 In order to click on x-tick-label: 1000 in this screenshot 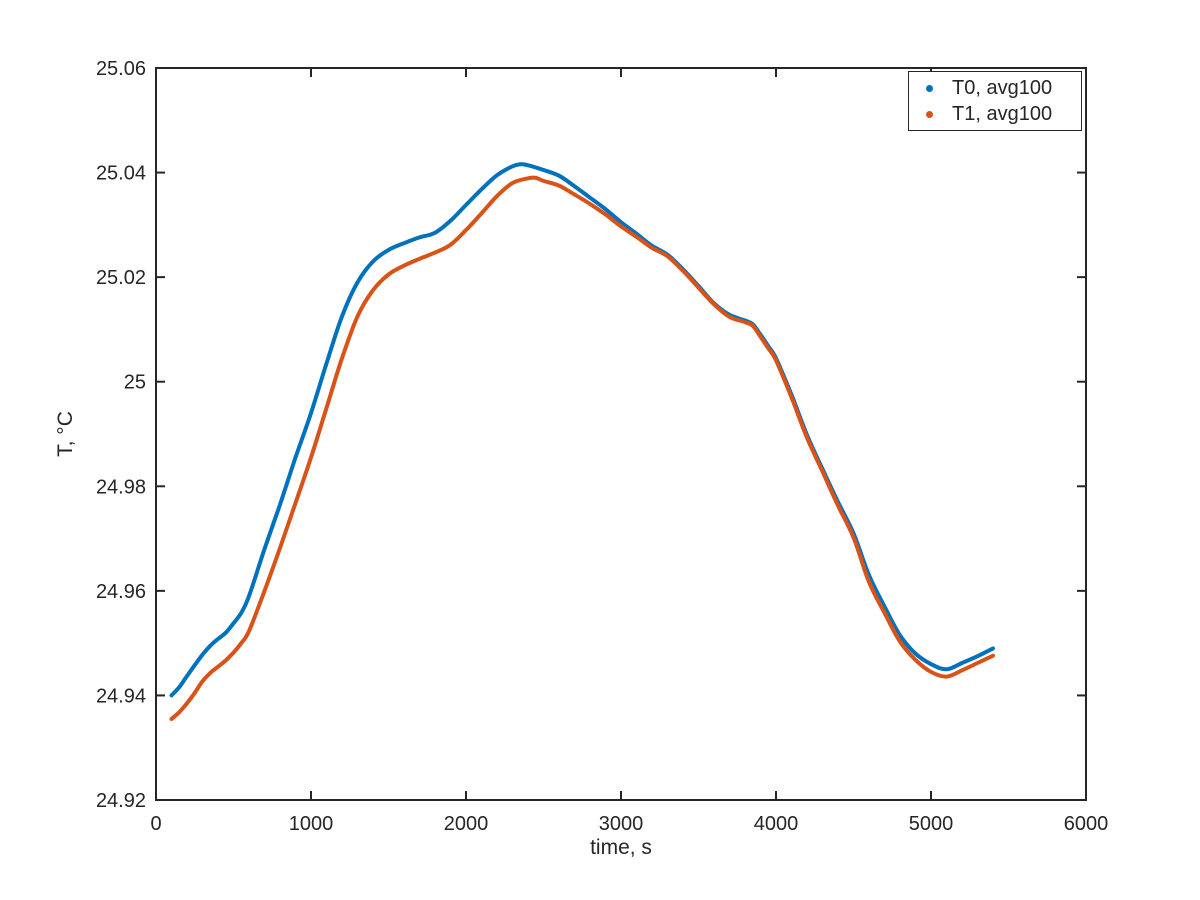, I will do `click(311, 824)`.